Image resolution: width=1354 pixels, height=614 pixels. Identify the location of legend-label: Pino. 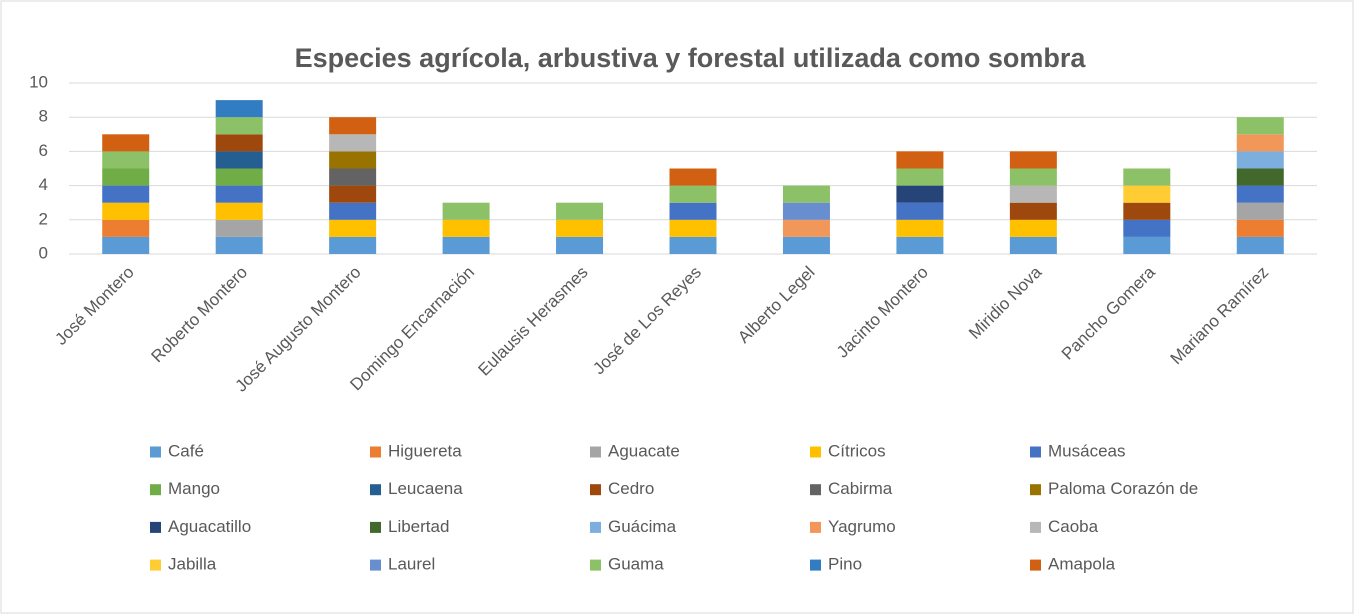
(845, 564).